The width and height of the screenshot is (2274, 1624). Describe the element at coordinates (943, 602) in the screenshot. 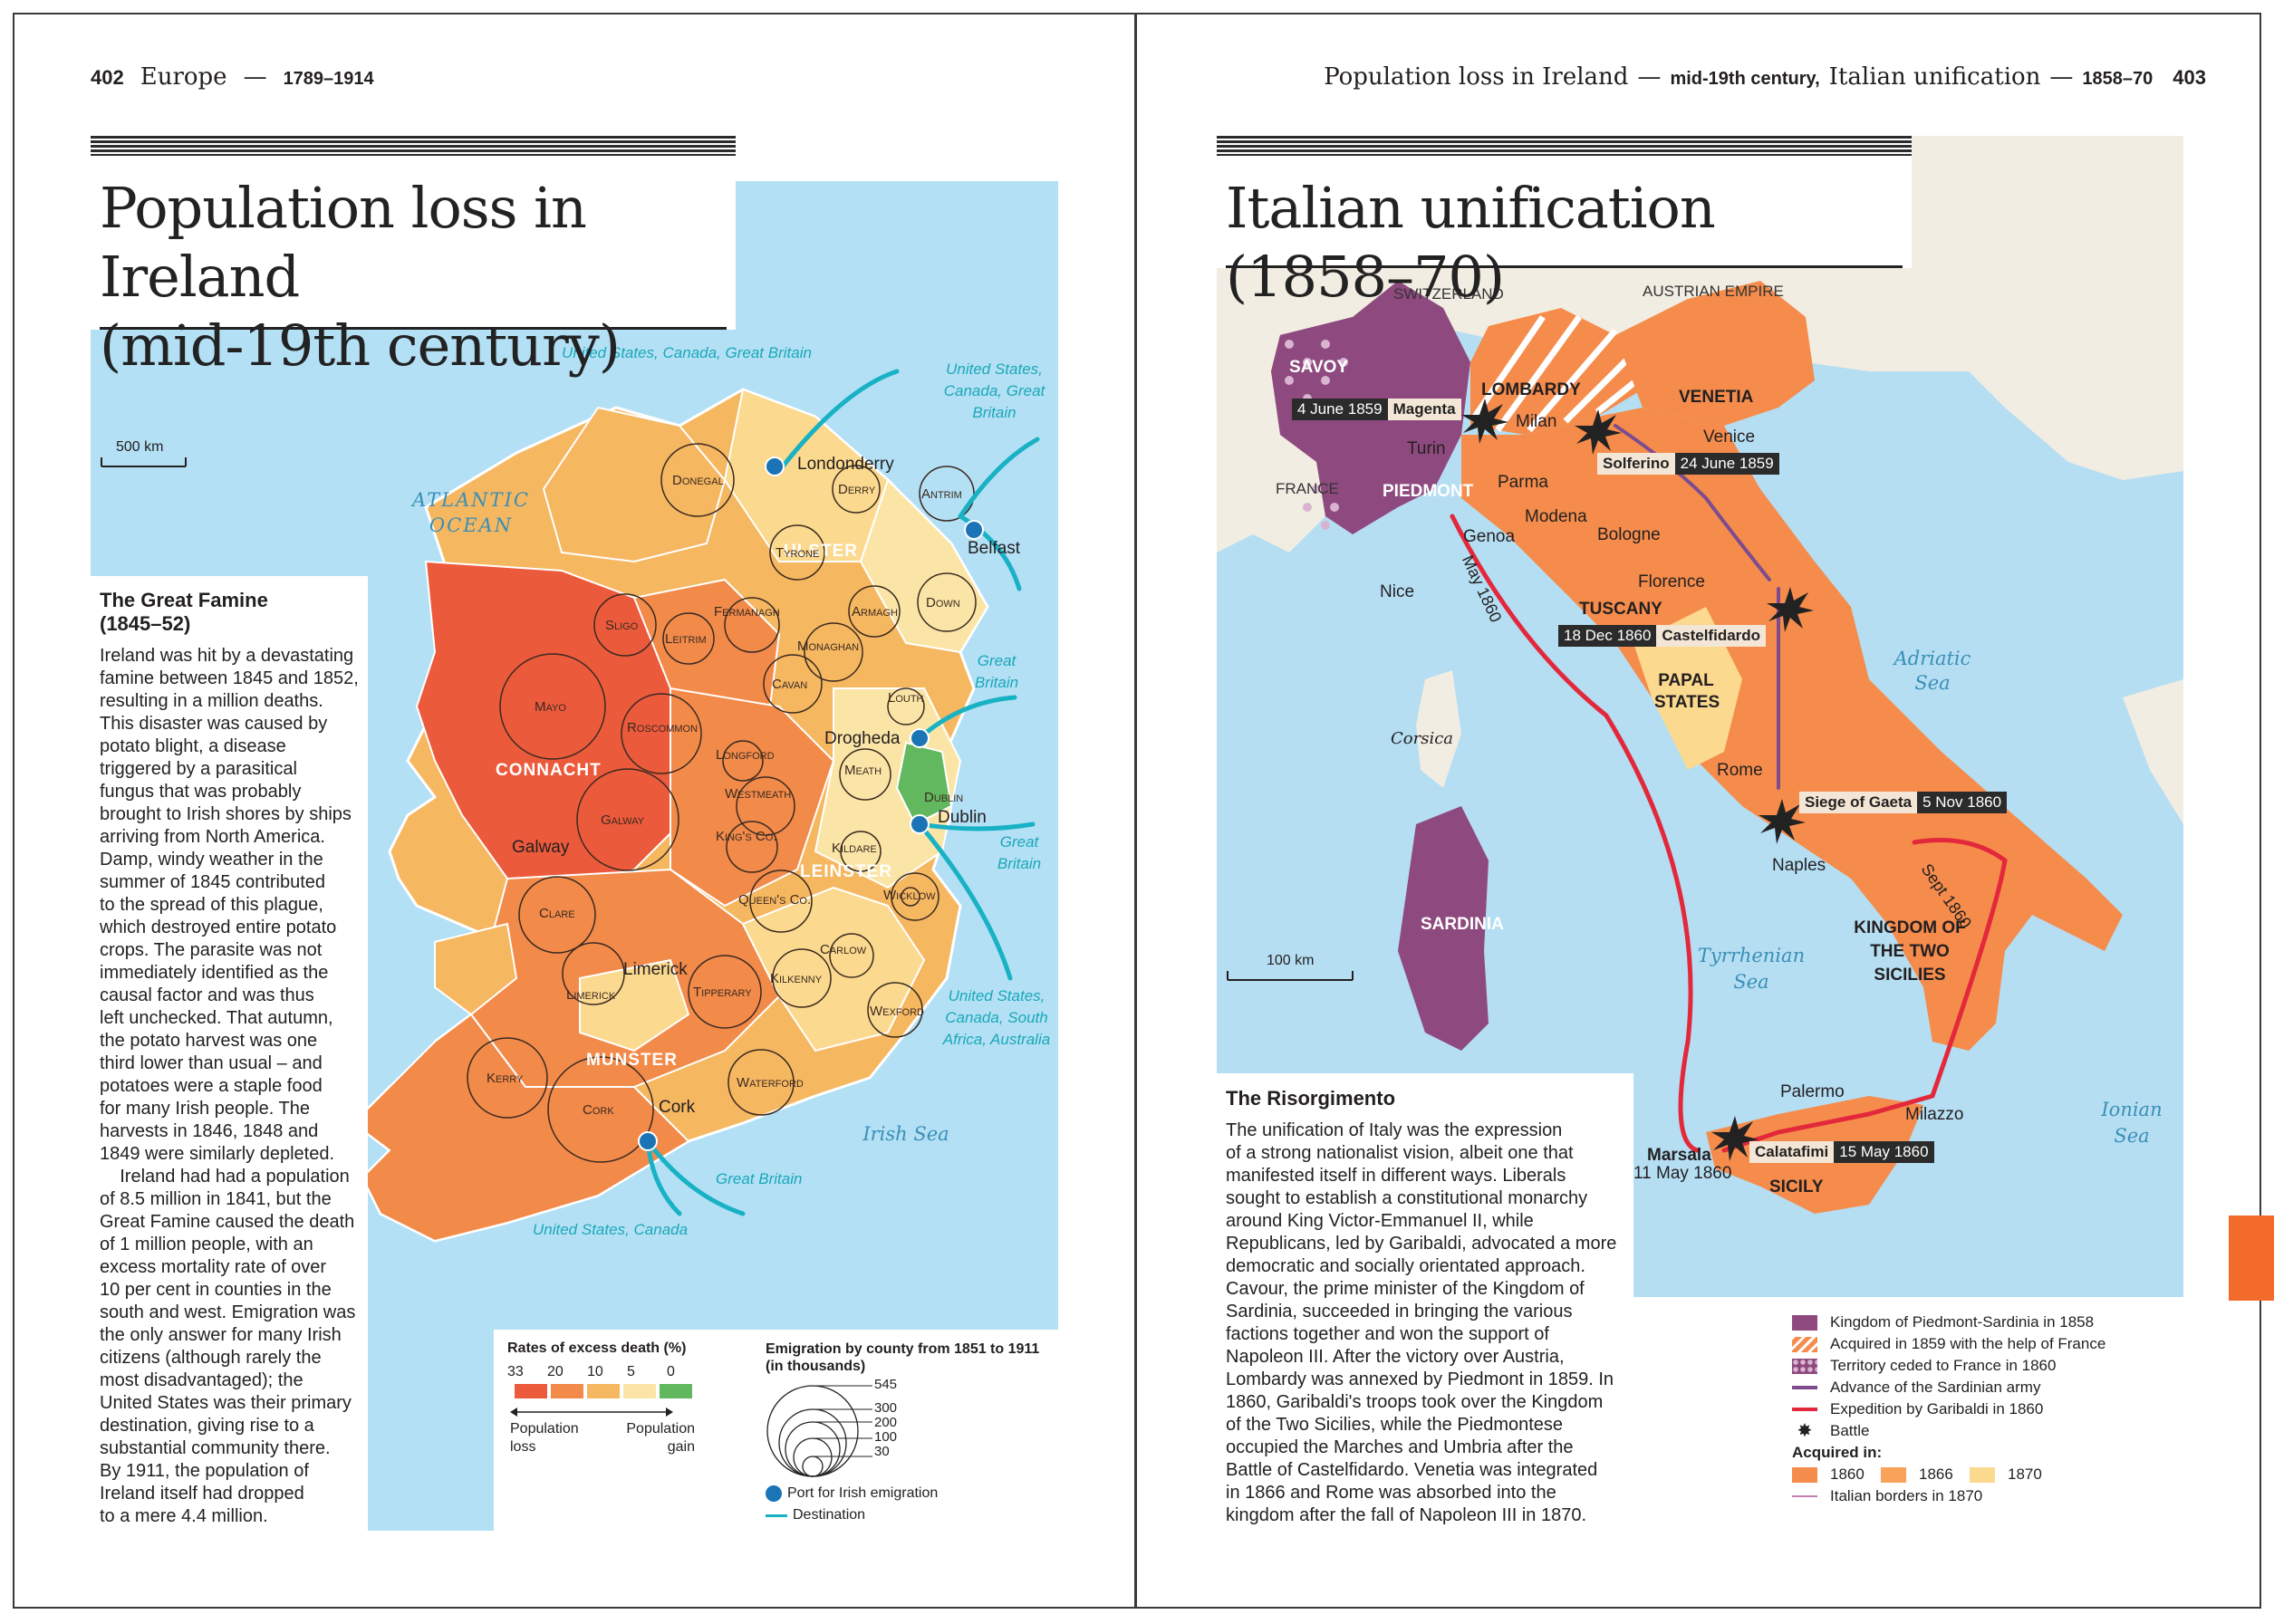

I see `county-down: Down` at that location.